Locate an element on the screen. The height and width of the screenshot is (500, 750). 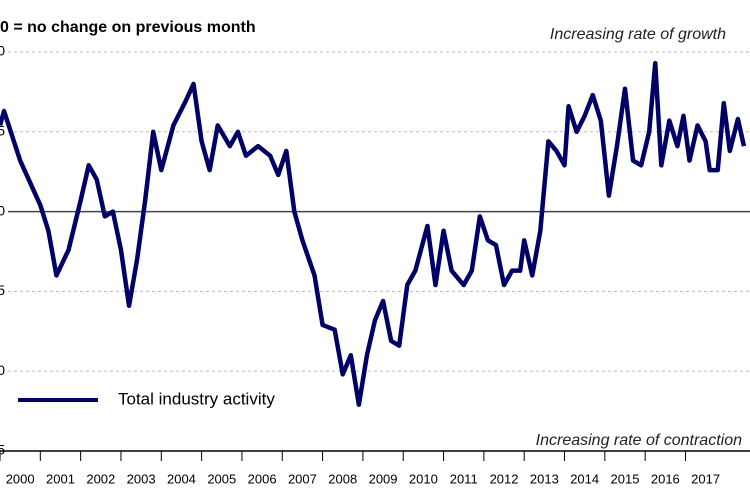
y-tick-label: 35 is located at coordinates (2, 450).